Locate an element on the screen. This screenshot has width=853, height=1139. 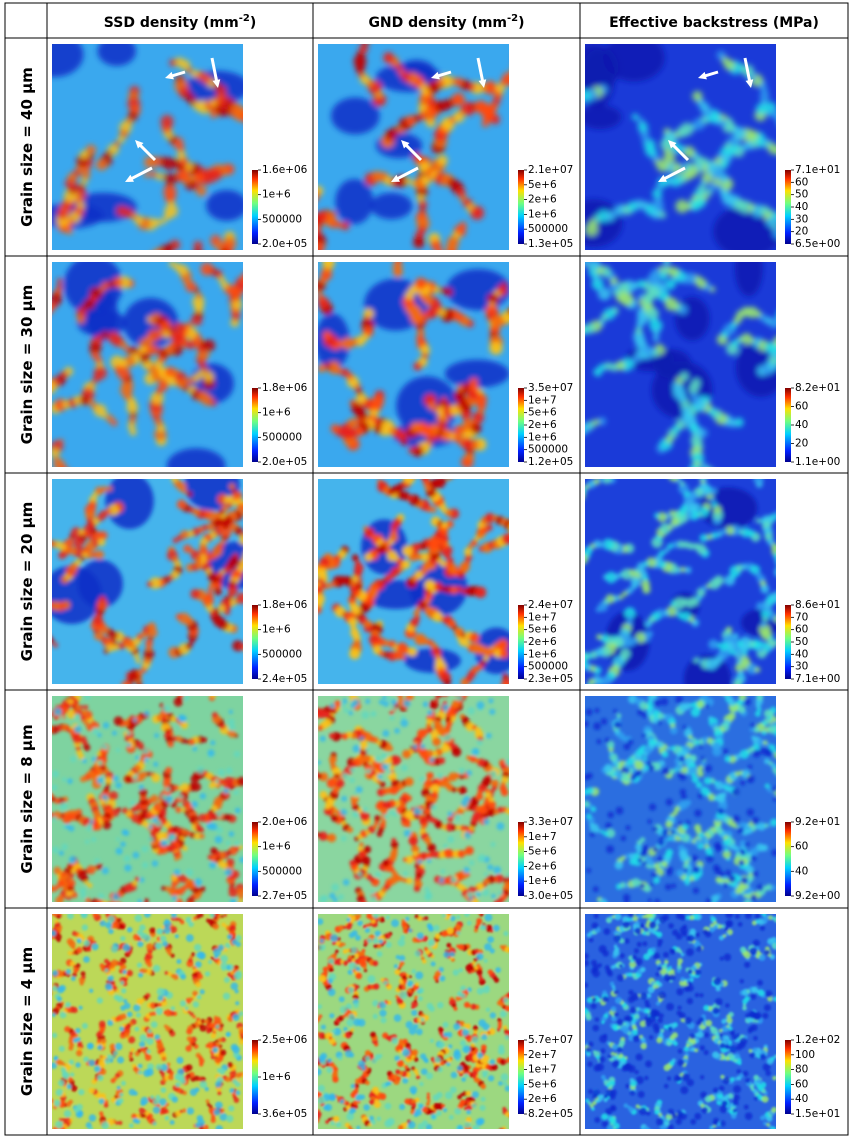
column-header: Effective backstress (MPa) is located at coordinates (714, 23).